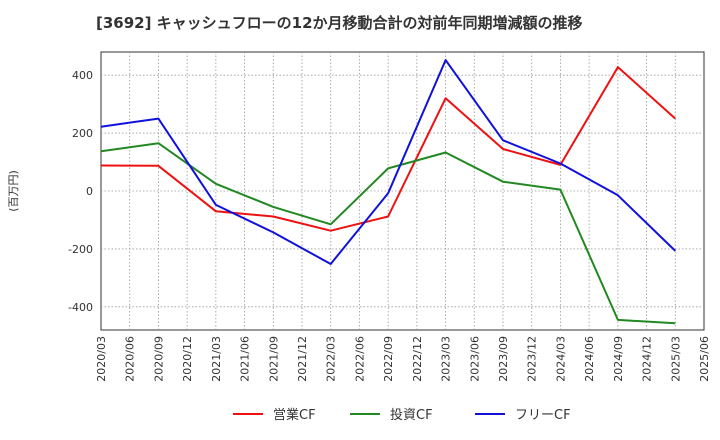  What do you see at coordinates (417, 359) in the screenshot?
I see `x-tick-label: 2022/12` at bounding box center [417, 359].